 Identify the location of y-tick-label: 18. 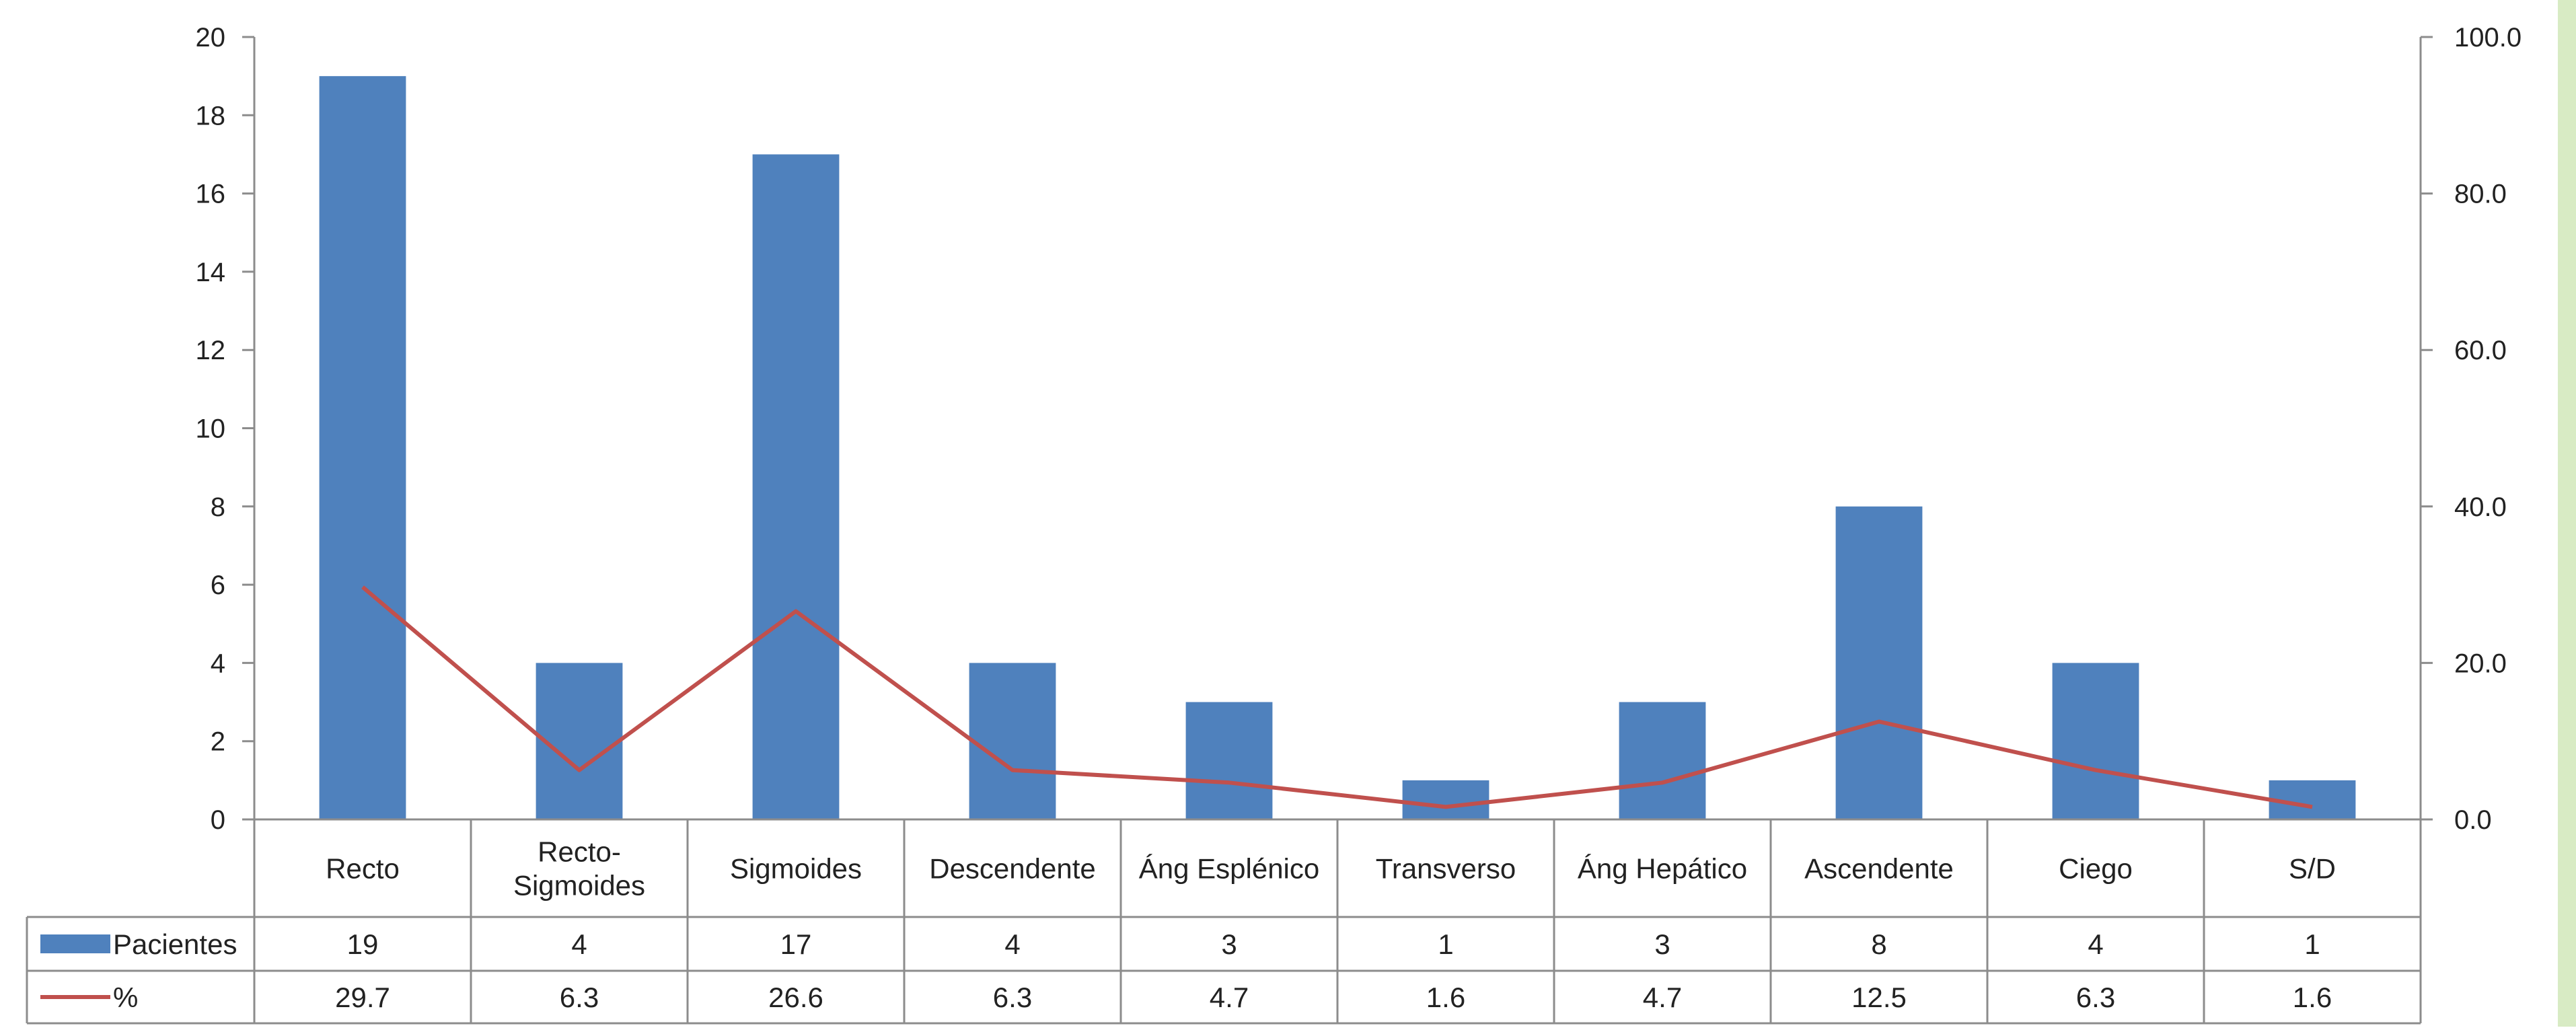
(211, 116).